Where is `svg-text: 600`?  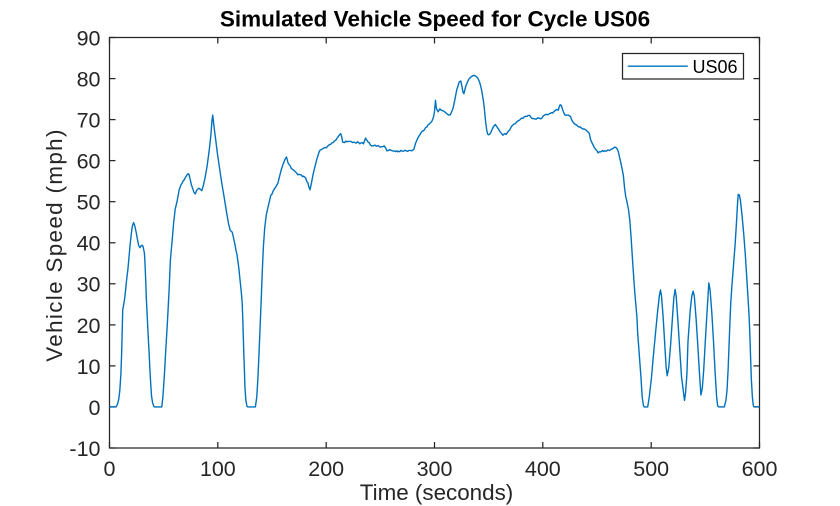
svg-text: 600 is located at coordinates (760, 469).